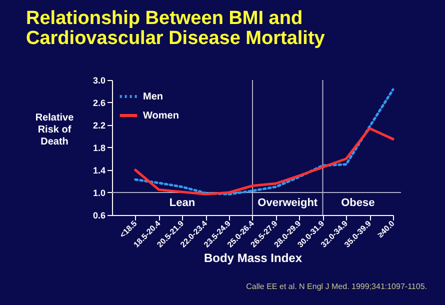 Image resolution: width=445 pixels, height=305 pixels. Describe the element at coordinates (99, 125) in the screenshot. I see `y-tick-label: 2.2` at that location.